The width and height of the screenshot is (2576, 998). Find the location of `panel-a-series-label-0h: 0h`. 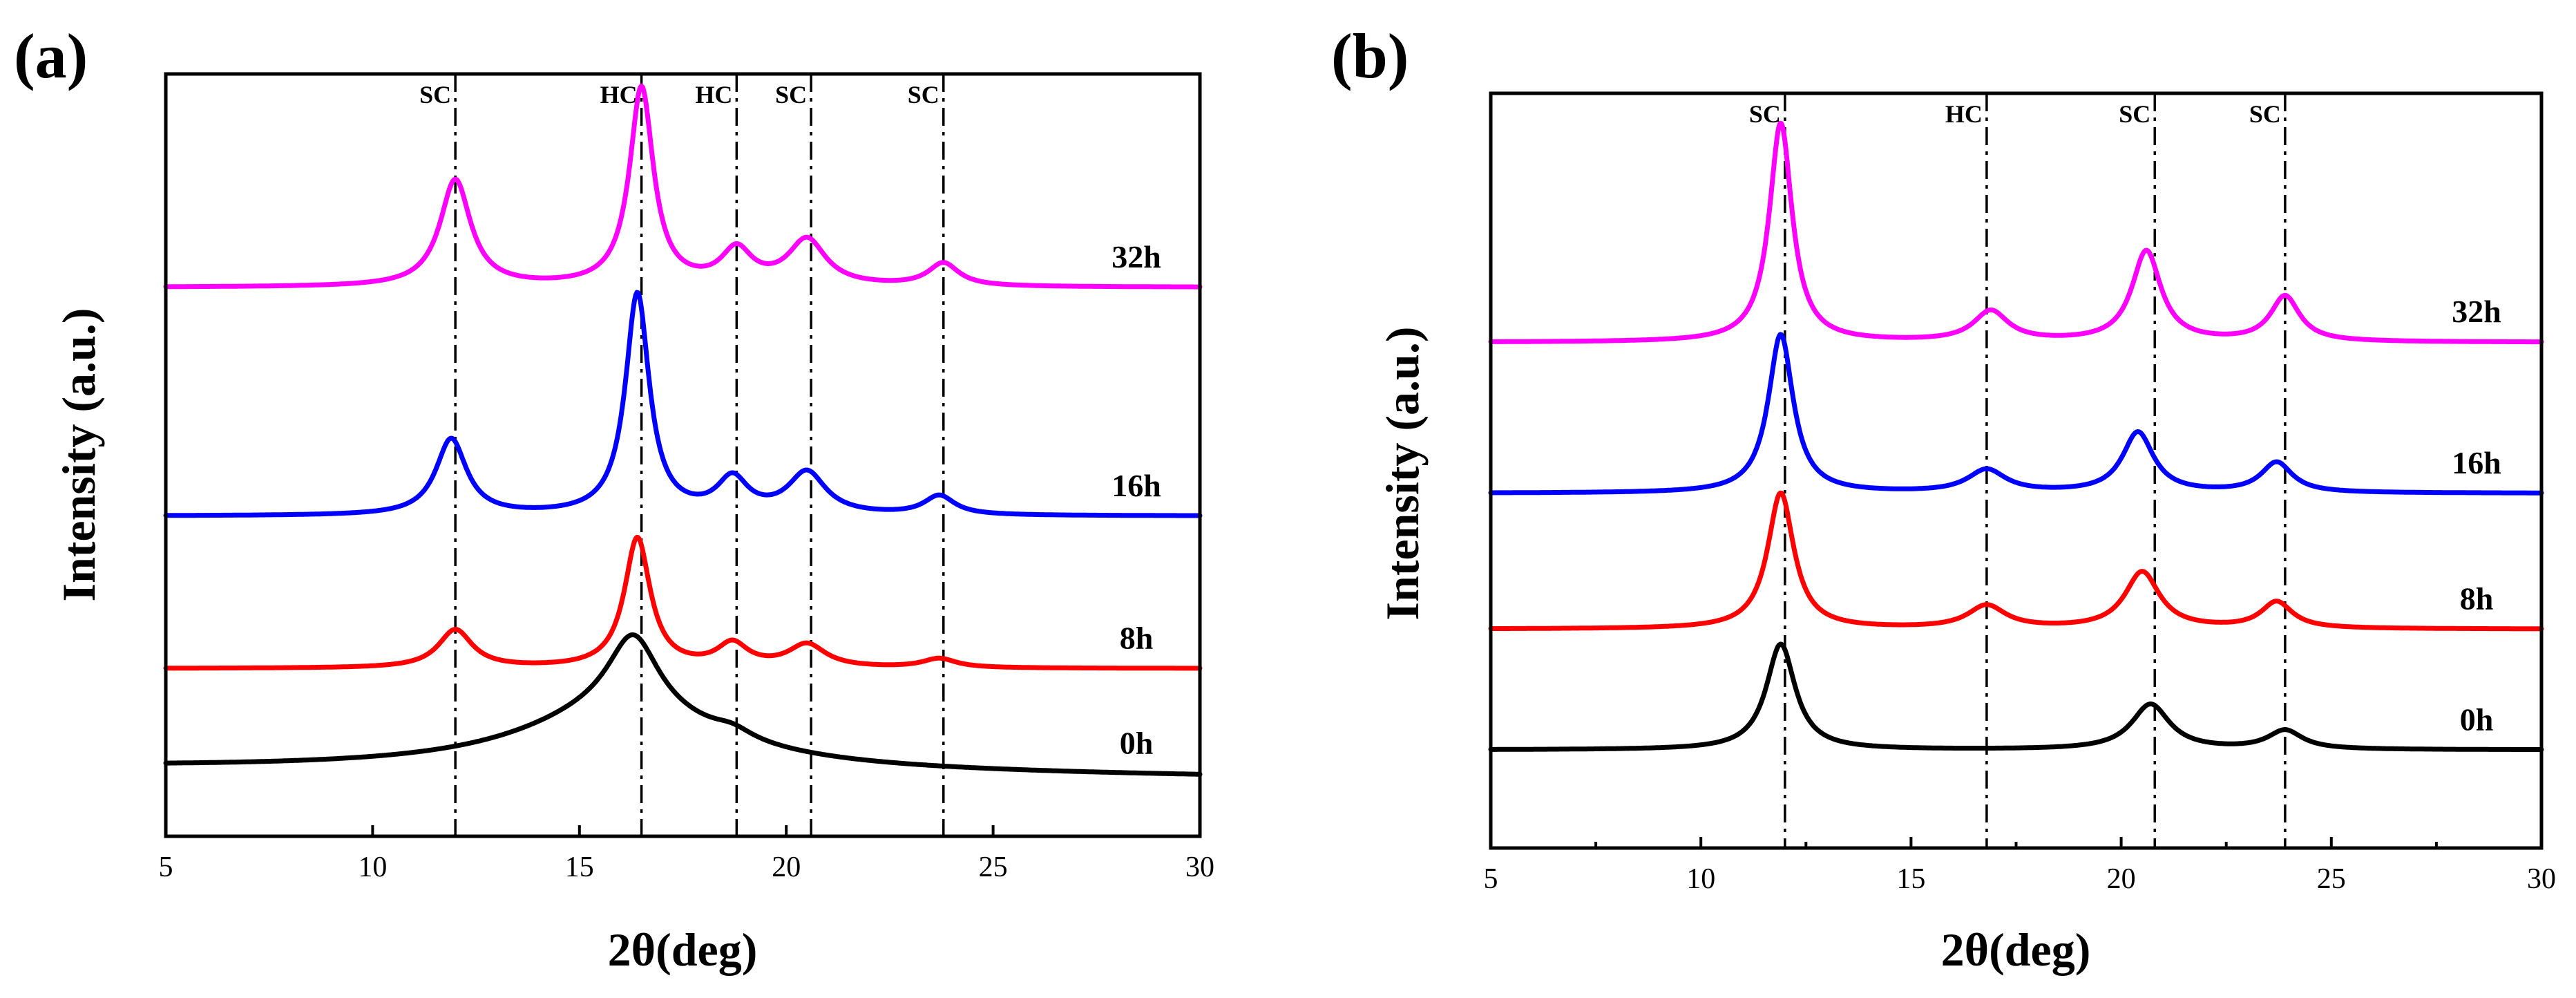

panel-a-series-label-0h: 0h is located at coordinates (1137, 742).